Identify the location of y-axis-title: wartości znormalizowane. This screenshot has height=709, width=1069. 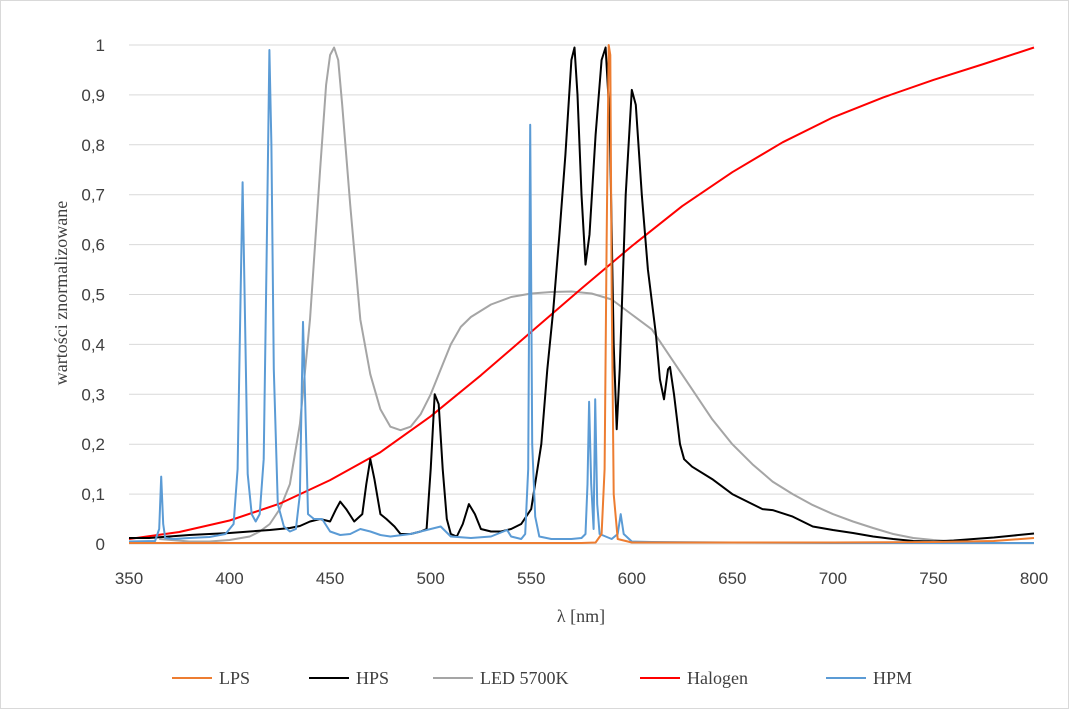
(61, 293).